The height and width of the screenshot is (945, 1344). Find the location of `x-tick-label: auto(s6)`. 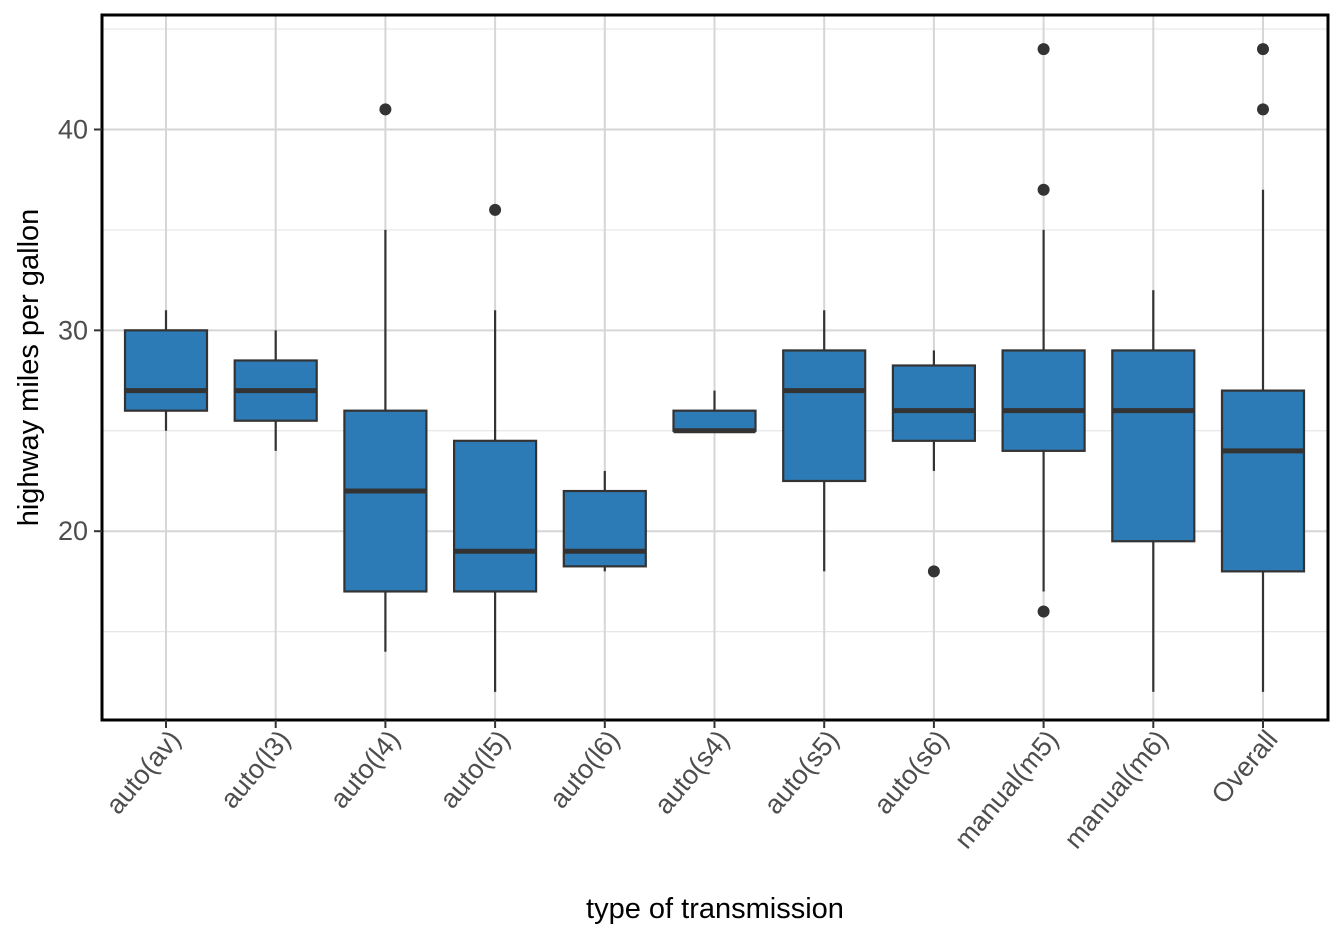

x-tick-label: auto(s6) is located at coordinates (911, 772).